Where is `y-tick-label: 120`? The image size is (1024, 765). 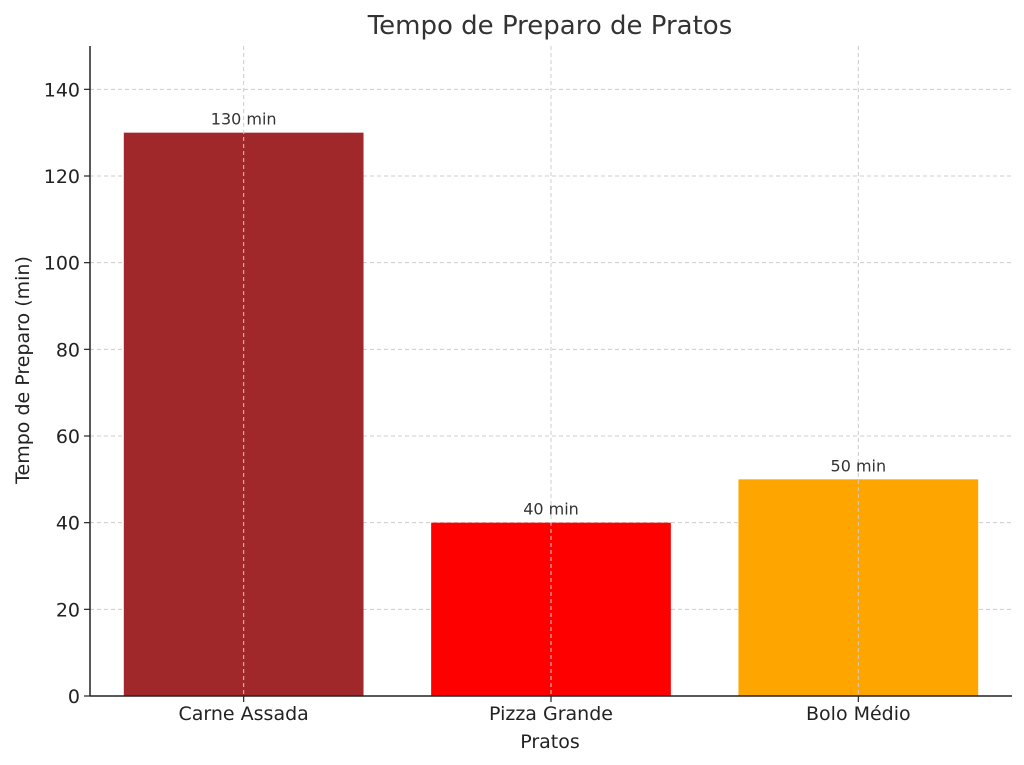
y-tick-label: 120 is located at coordinates (62, 177).